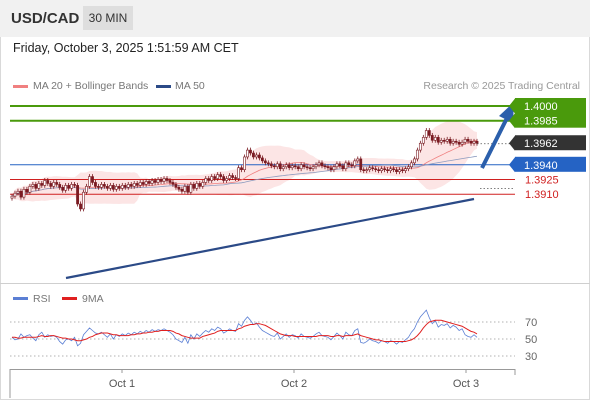  Describe the element at coordinates (512, 165) in the screenshot. I see `level-label-1-3940-tip` at that location.